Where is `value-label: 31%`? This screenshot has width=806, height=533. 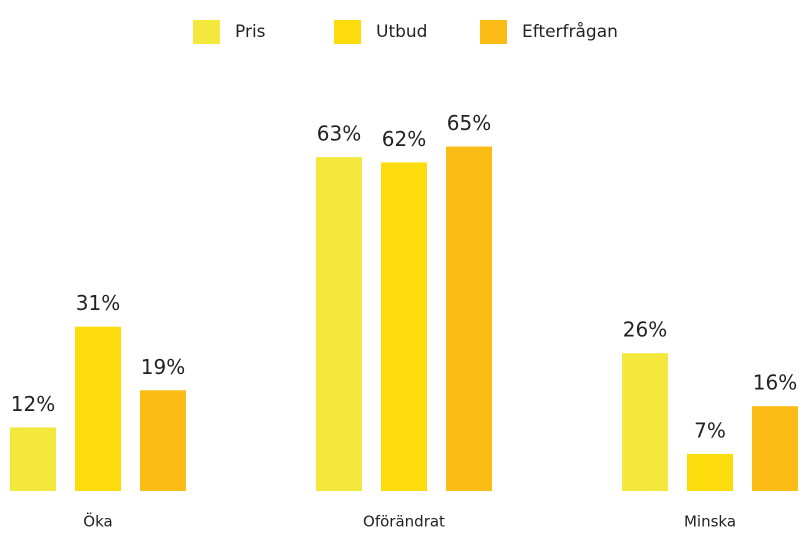
value-label: 31% is located at coordinates (98, 303).